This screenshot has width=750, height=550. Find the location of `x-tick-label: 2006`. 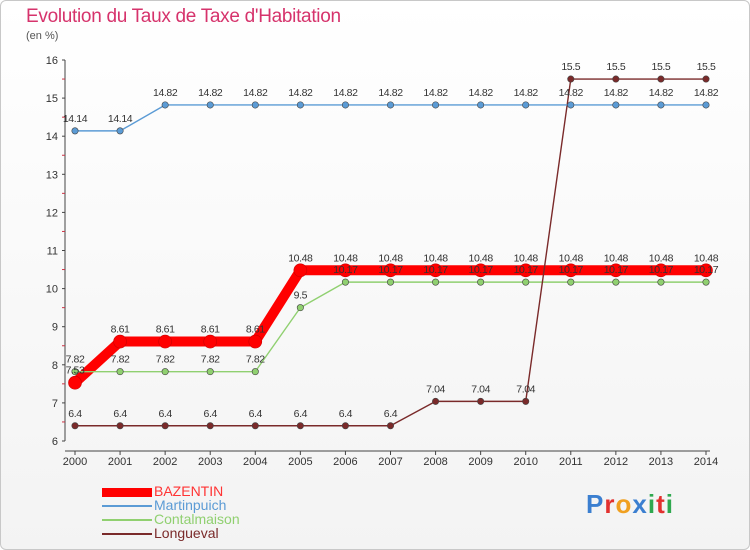

x-tick-label: 2006 is located at coordinates (345, 462).